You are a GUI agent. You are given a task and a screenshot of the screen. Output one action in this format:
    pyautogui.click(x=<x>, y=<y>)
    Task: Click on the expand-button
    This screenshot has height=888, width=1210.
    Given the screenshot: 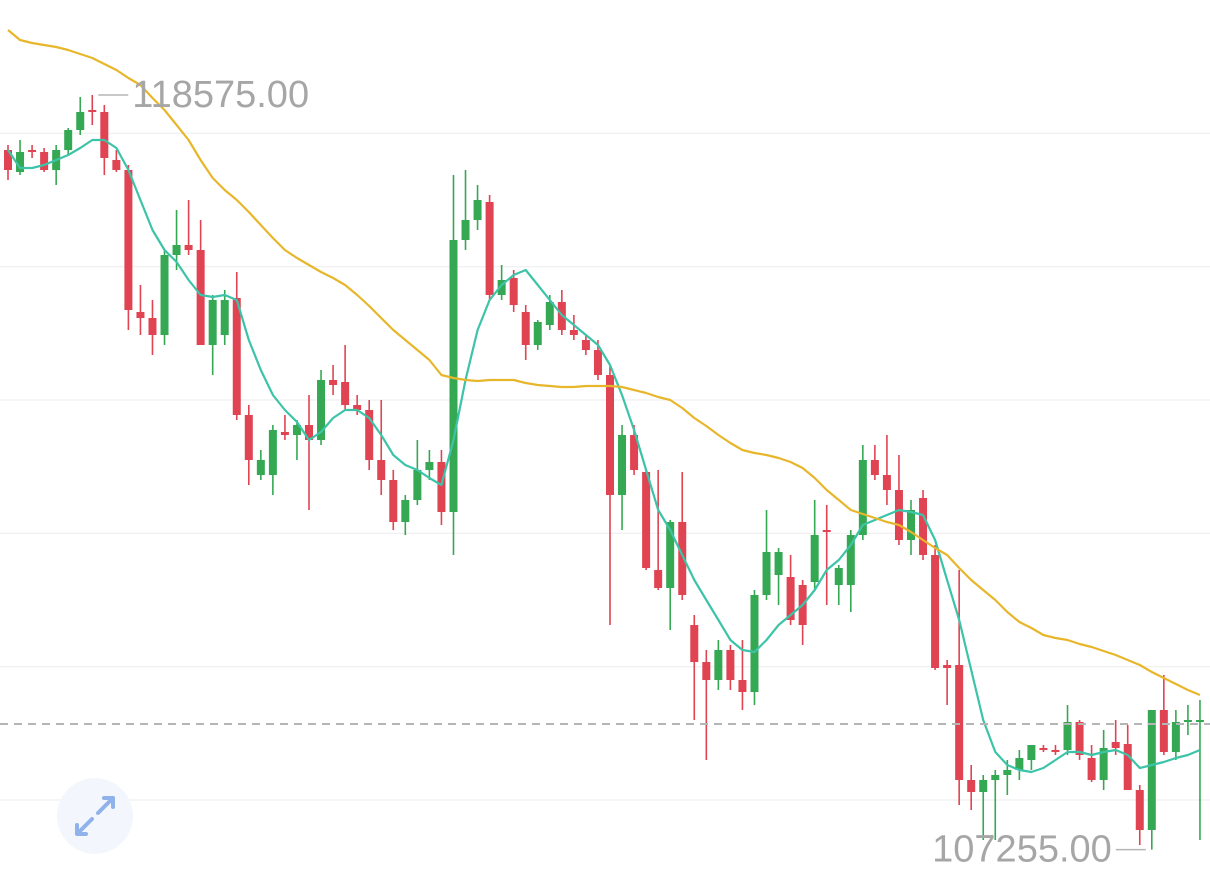 What is the action you would take?
    pyautogui.click(x=95, y=816)
    